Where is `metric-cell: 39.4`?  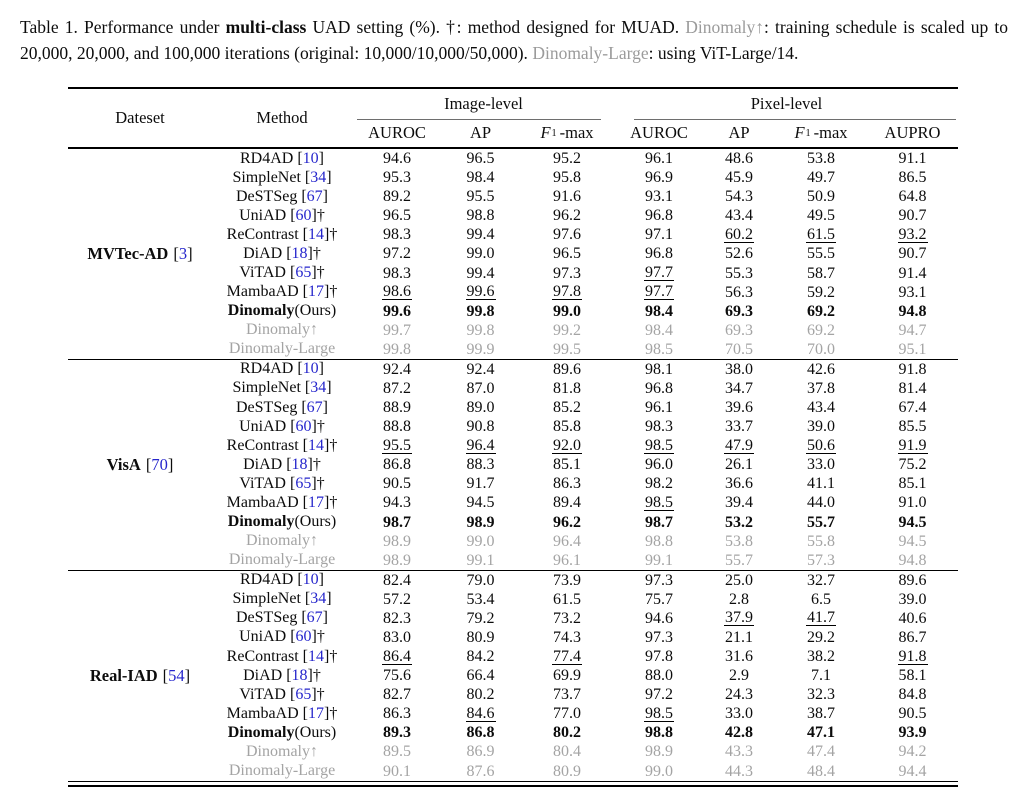 metric-cell: 39.4 is located at coordinates (739, 502).